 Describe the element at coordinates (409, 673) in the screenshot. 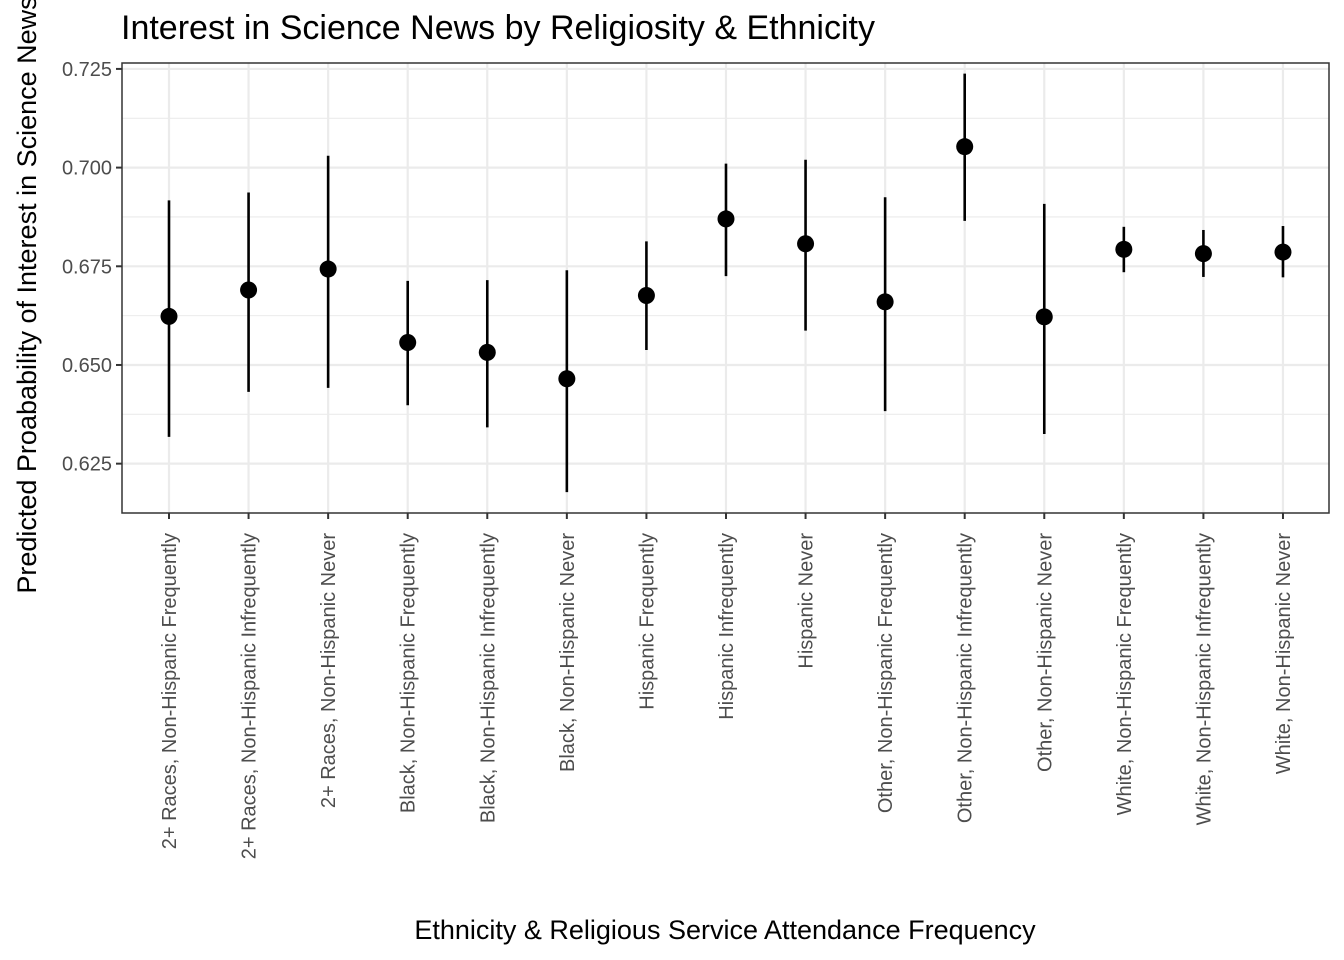

I see `x-tick-label: Black, Non-Hispanic Frequently` at that location.